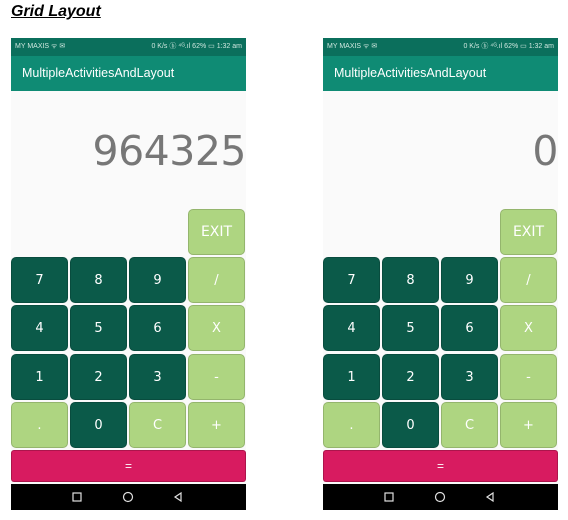  What do you see at coordinates (440, 149) in the screenshot?
I see `calculator-display: 0` at bounding box center [440, 149].